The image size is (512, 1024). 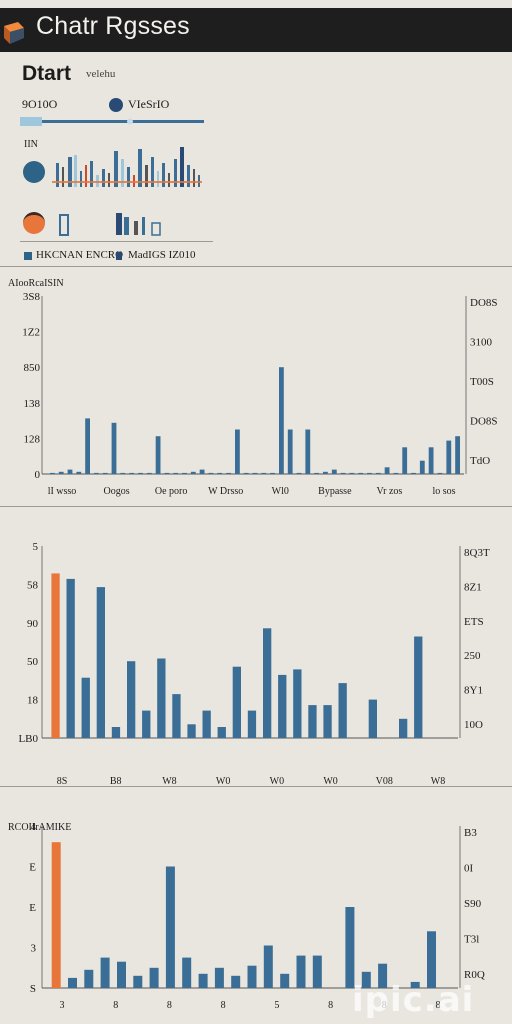 I want to click on y-tick-left: 3S8, so click(x=32, y=297).